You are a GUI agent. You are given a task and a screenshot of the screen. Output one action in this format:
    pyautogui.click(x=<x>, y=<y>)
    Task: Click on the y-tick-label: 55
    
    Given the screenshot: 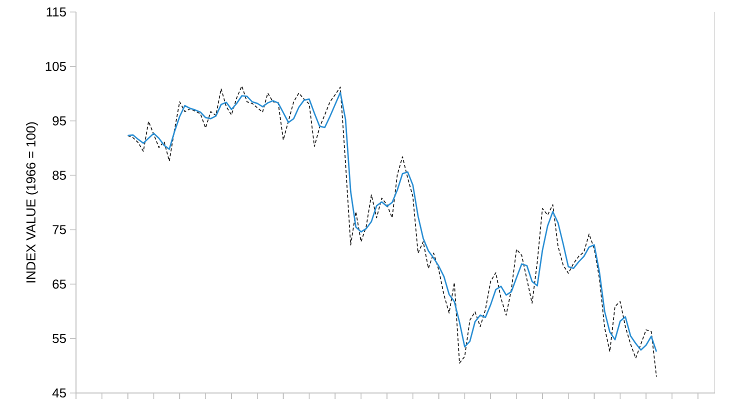 What is the action you would take?
    pyautogui.click(x=59, y=339)
    